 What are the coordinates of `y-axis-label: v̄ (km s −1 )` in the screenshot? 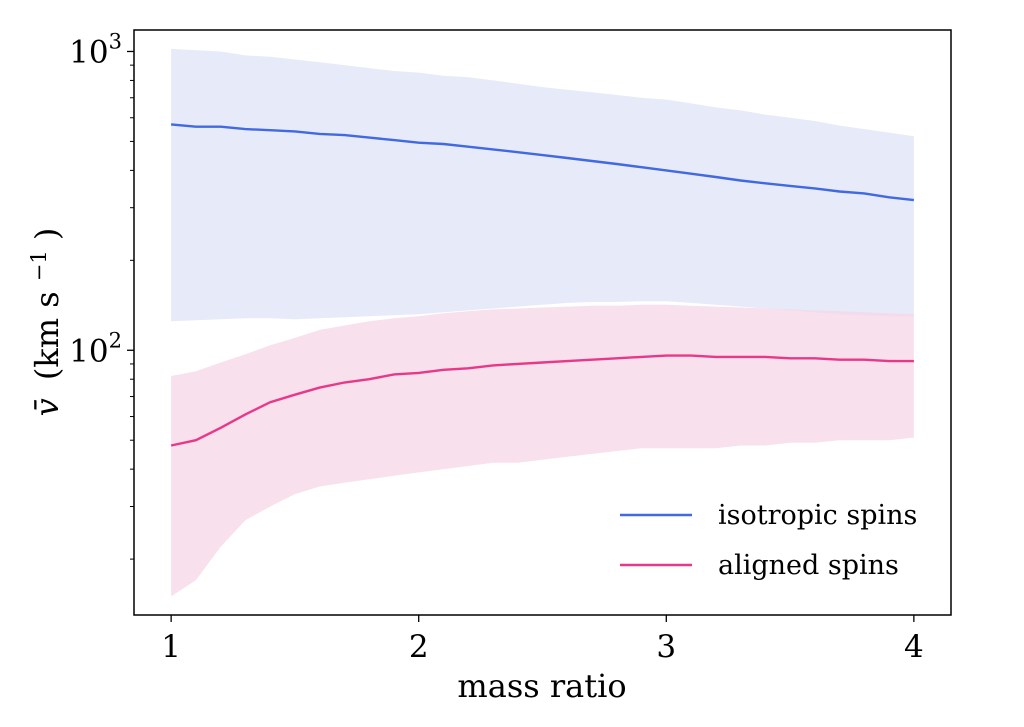 It's located at (41, 322).